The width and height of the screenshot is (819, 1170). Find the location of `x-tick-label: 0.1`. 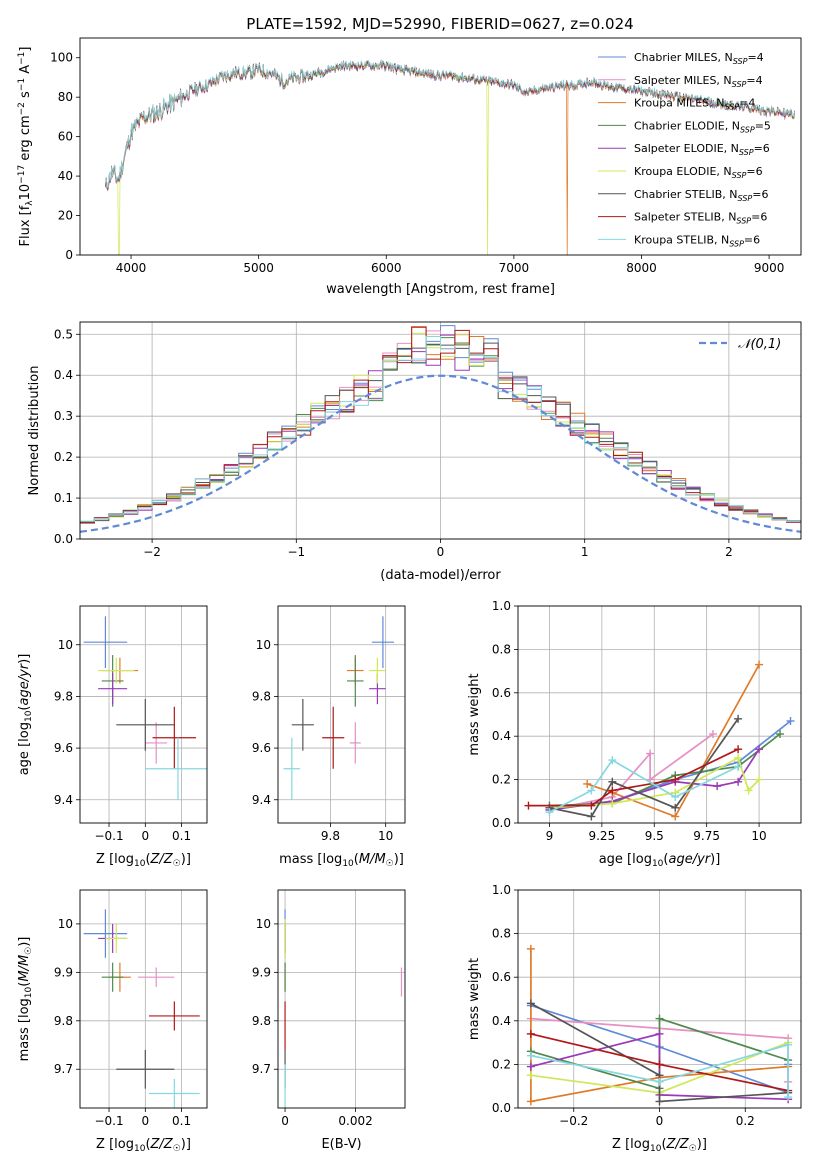

x-tick-label: 0.1 is located at coordinates (181, 836).